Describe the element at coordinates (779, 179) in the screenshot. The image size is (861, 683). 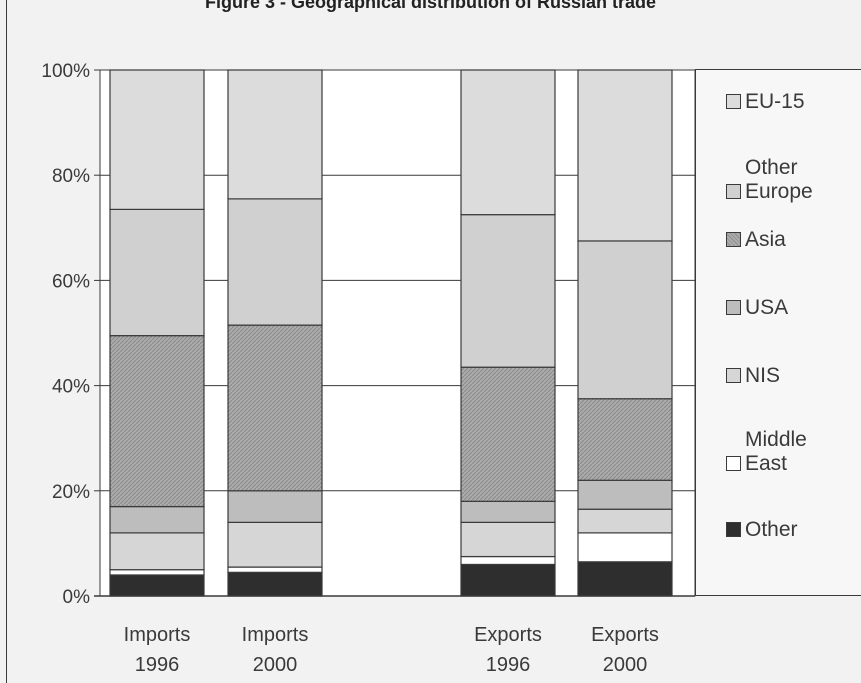
I see `legend-label: Other Europe` at that location.